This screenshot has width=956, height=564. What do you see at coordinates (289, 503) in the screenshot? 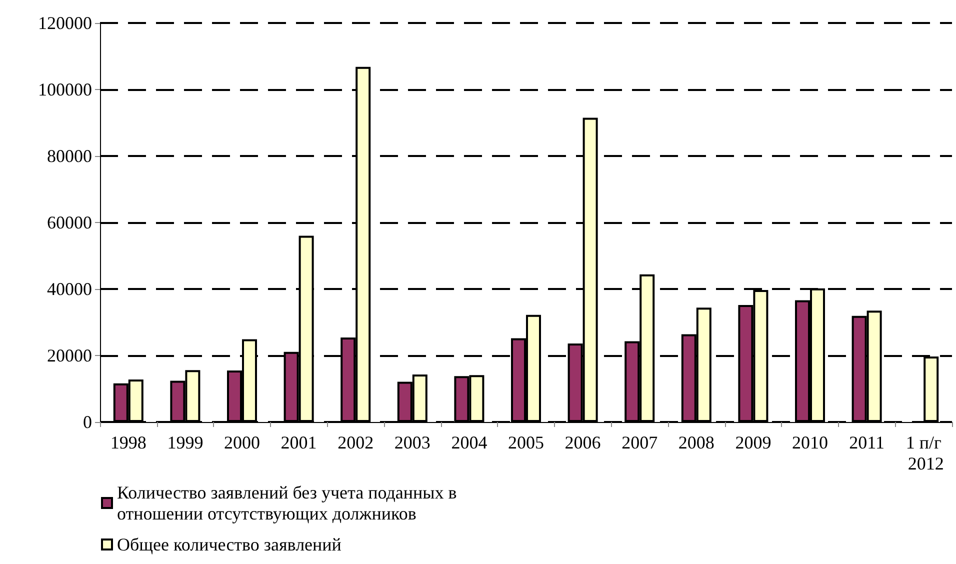
I see `legend-label: Количество заявлений без учета поданных в отношении отсутствующих должников` at bounding box center [289, 503].